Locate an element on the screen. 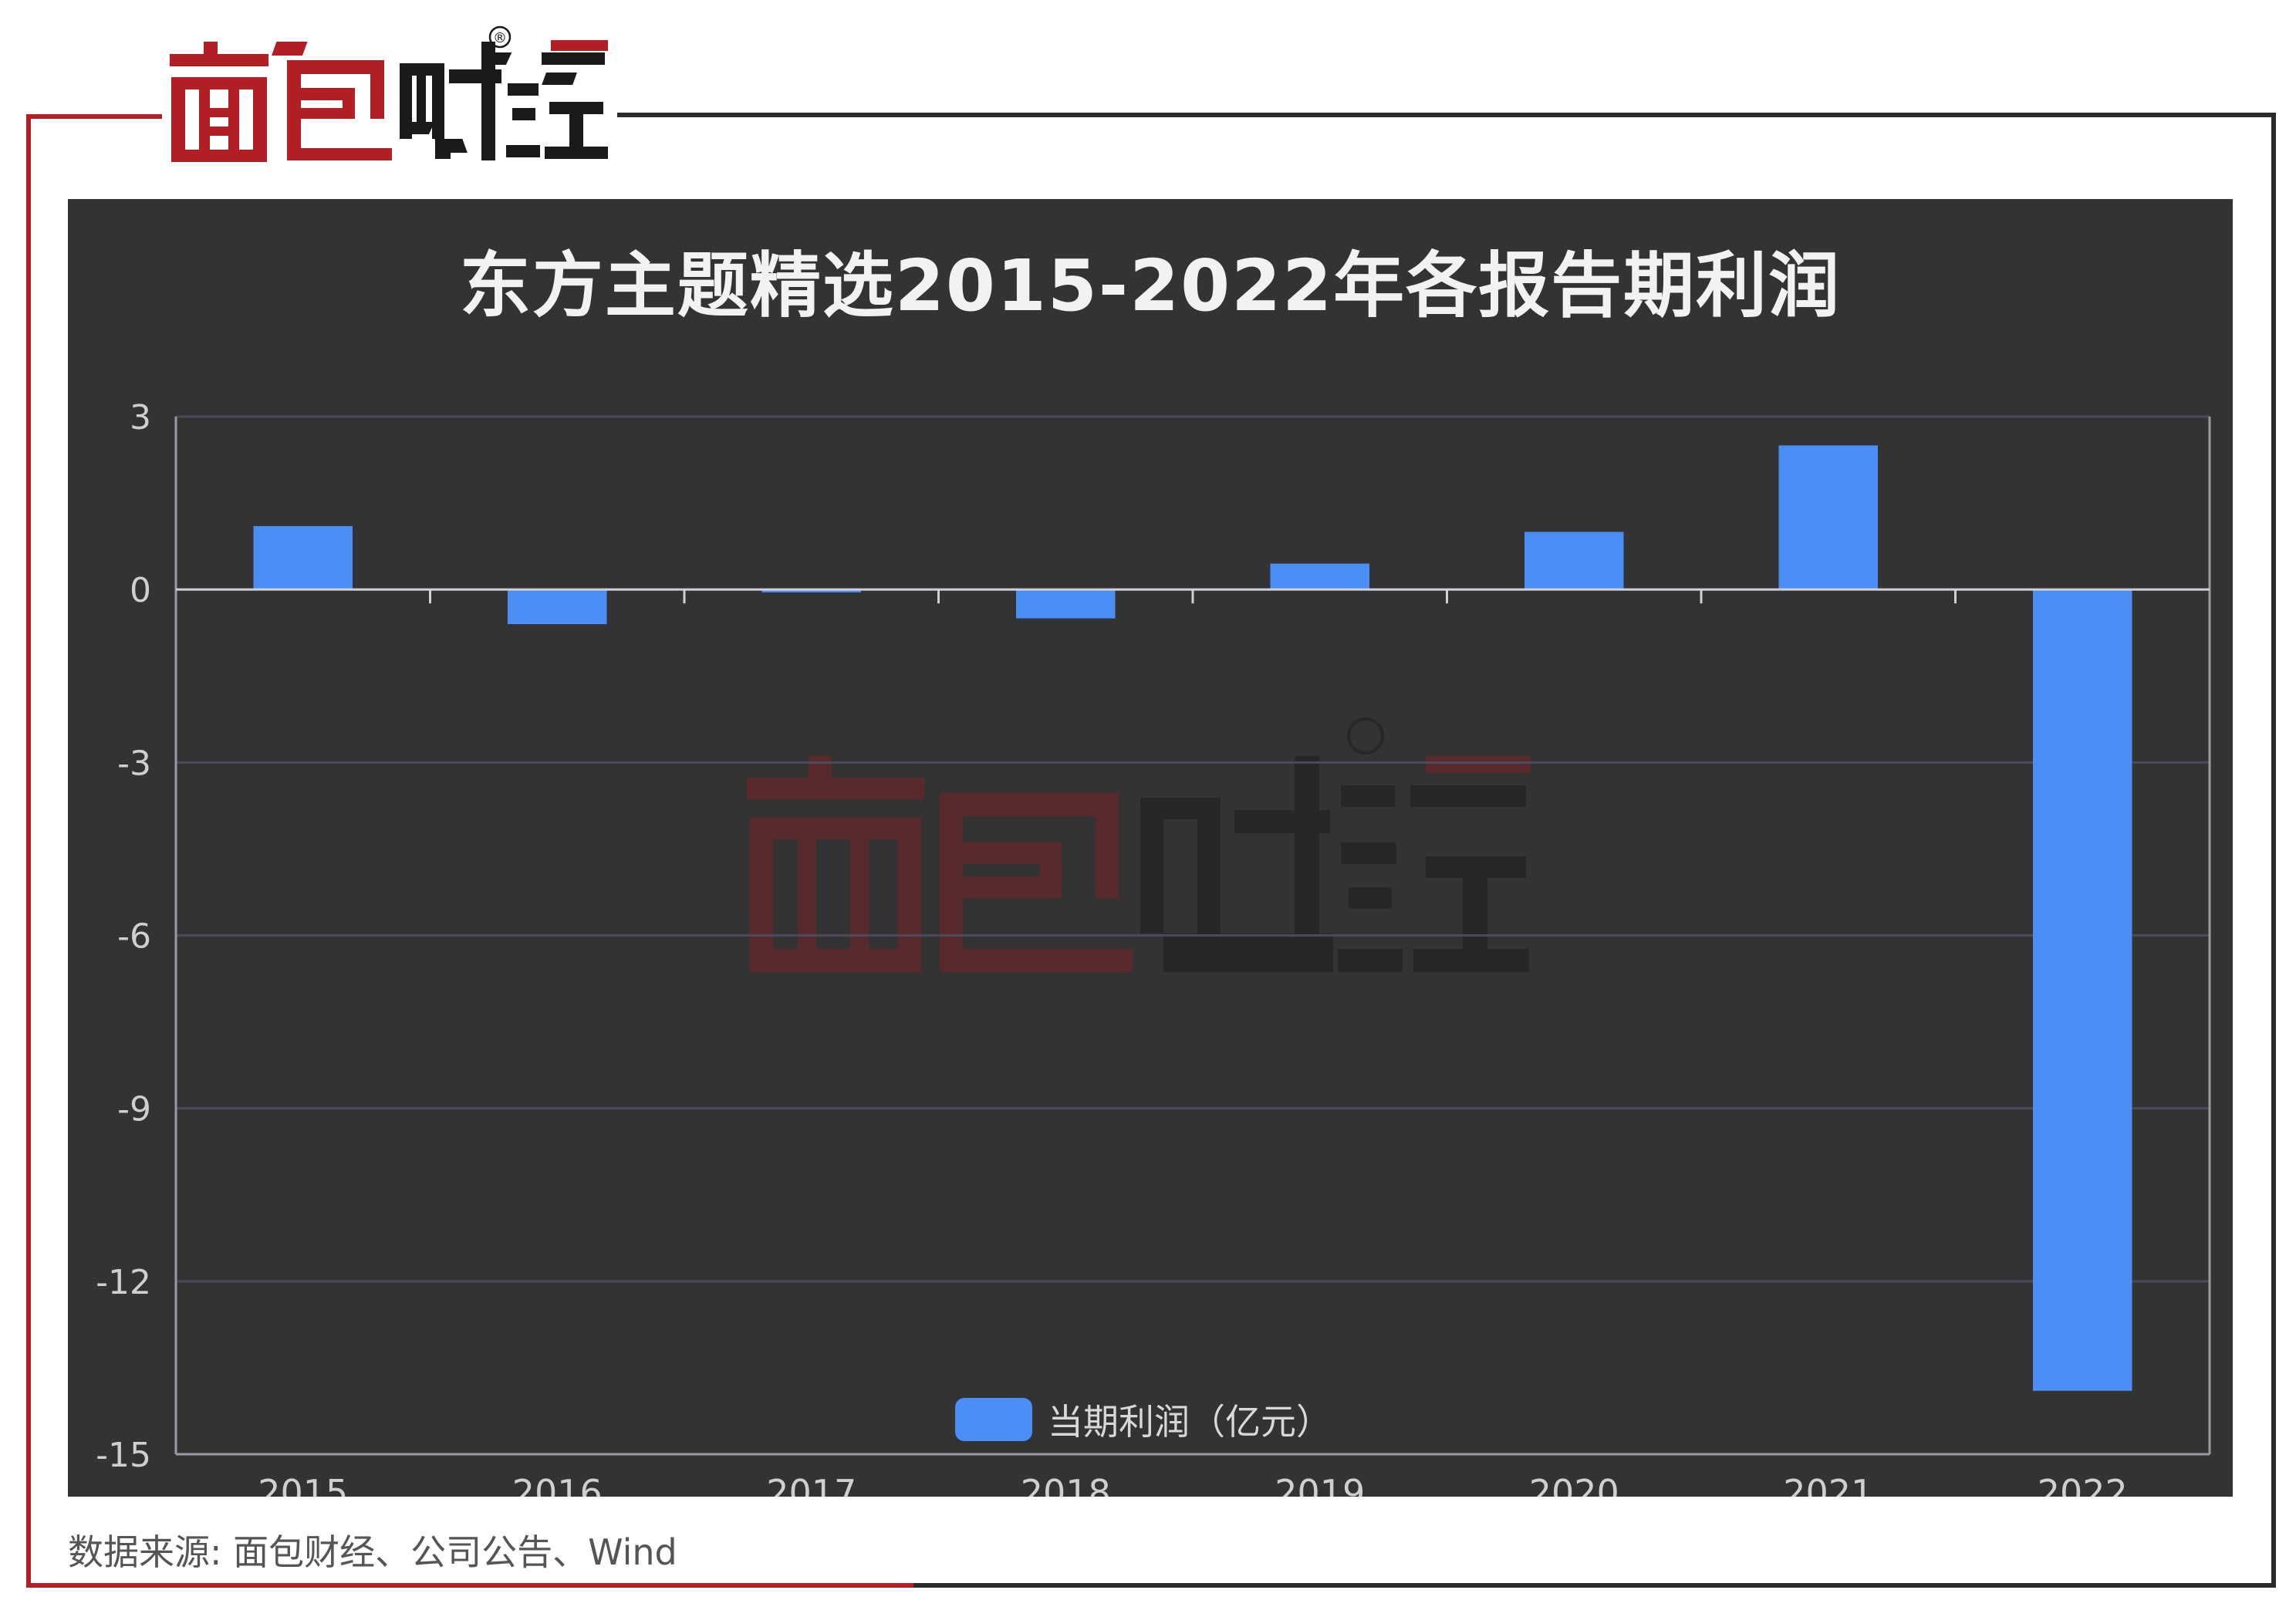 The width and height of the screenshot is (2296, 1617). frame-left-border is located at coordinates (28, 851).